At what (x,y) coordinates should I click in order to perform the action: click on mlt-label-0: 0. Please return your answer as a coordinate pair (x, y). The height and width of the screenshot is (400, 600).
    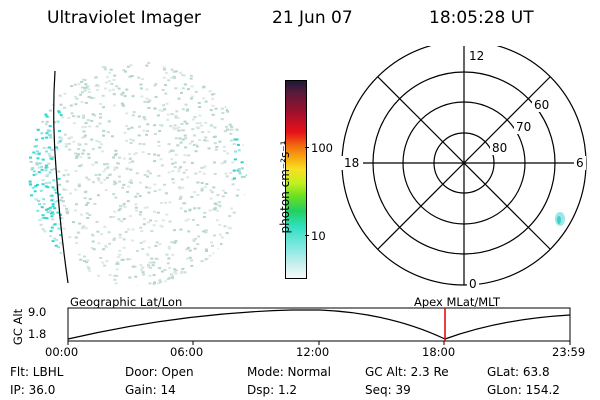
    Looking at the image, I should click on (473, 284).